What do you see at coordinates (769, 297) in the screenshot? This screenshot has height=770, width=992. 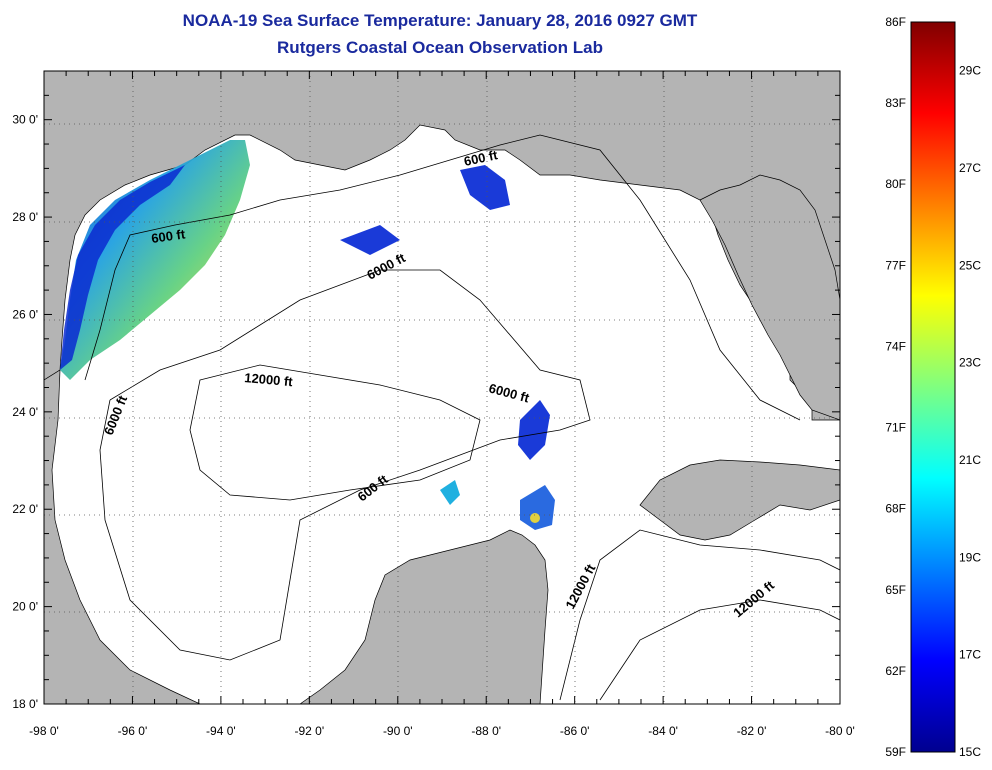 I see `land-florida` at bounding box center [769, 297].